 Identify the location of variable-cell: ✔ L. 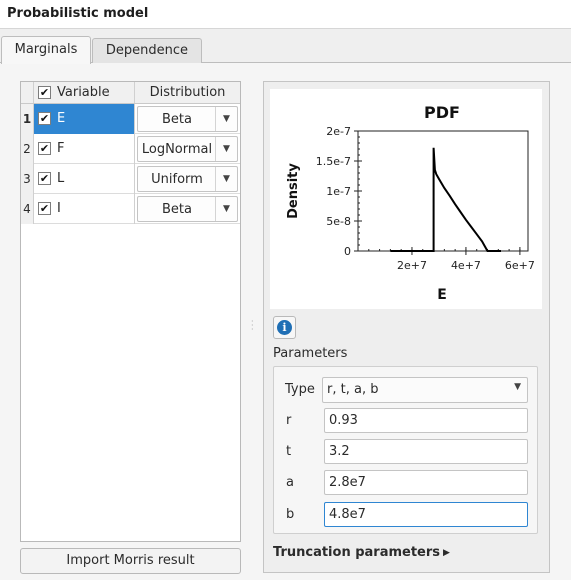
(84, 179).